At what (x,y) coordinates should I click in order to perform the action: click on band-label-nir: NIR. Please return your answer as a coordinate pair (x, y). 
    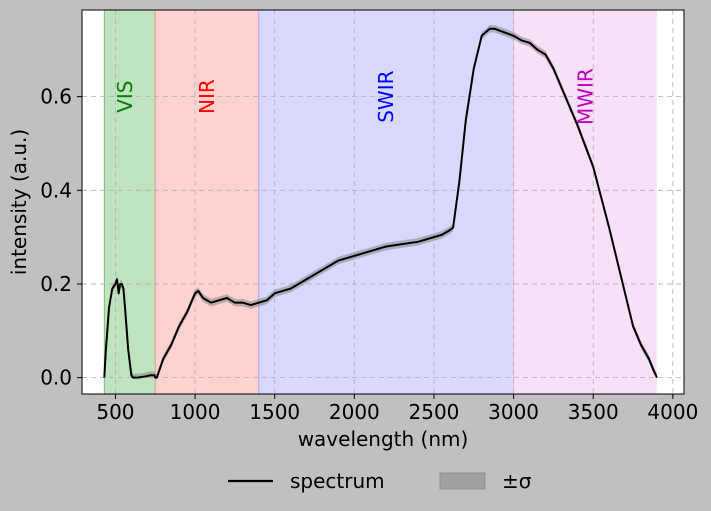
    Looking at the image, I should click on (207, 96).